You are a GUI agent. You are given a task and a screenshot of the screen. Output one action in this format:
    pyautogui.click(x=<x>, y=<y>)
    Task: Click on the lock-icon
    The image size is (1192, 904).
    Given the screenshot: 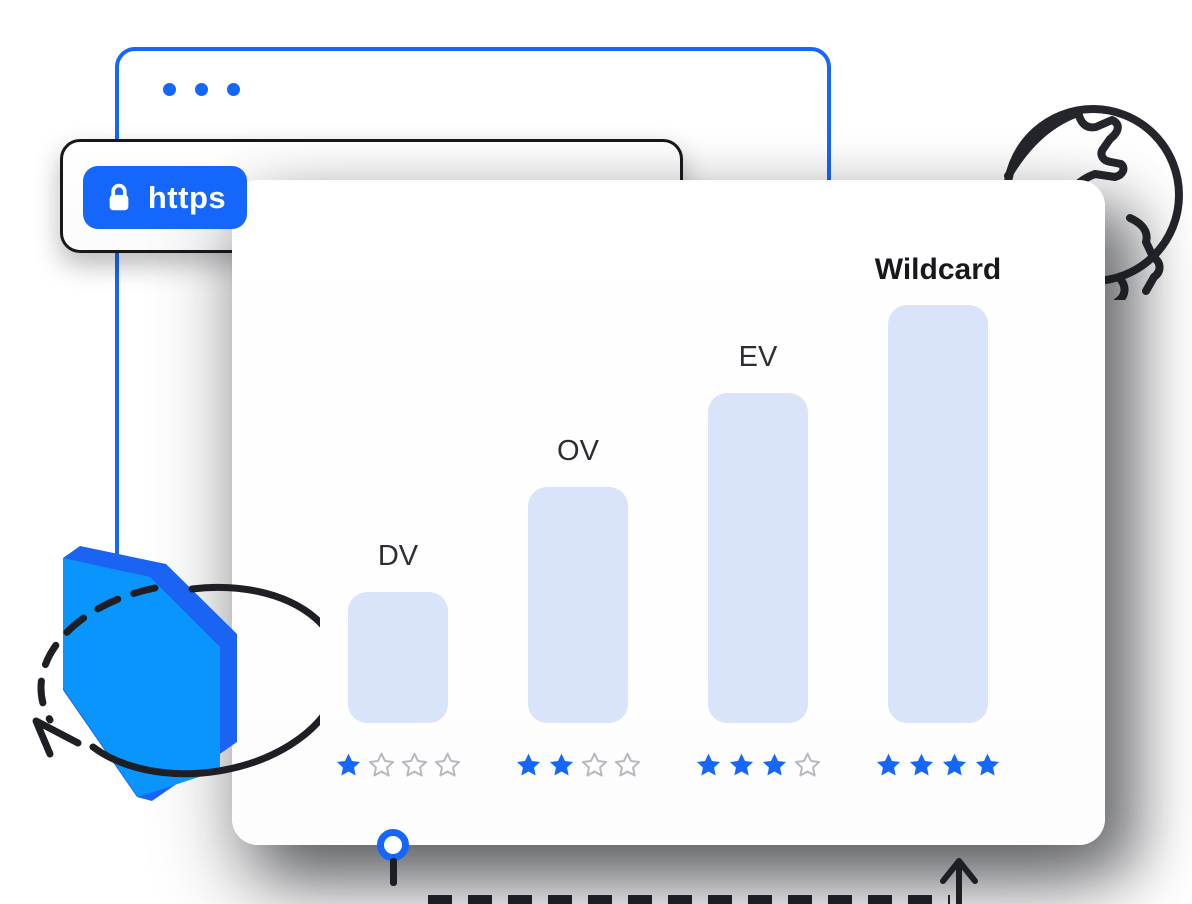 What is the action you would take?
    pyautogui.click(x=119, y=196)
    